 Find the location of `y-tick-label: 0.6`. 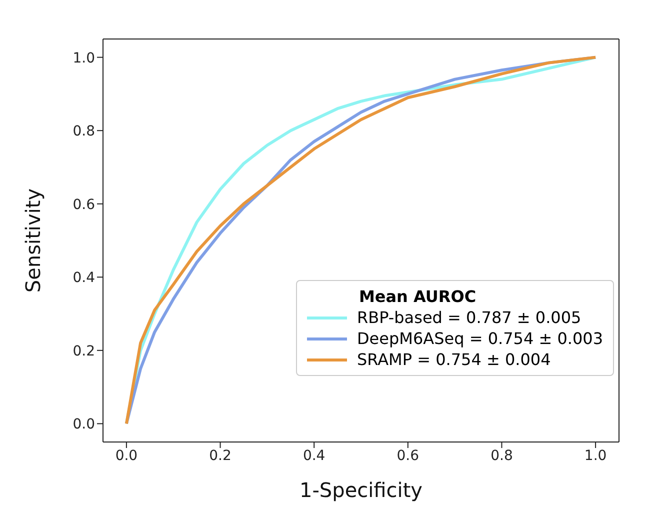

y-tick-label: 0.6 is located at coordinates (84, 204).